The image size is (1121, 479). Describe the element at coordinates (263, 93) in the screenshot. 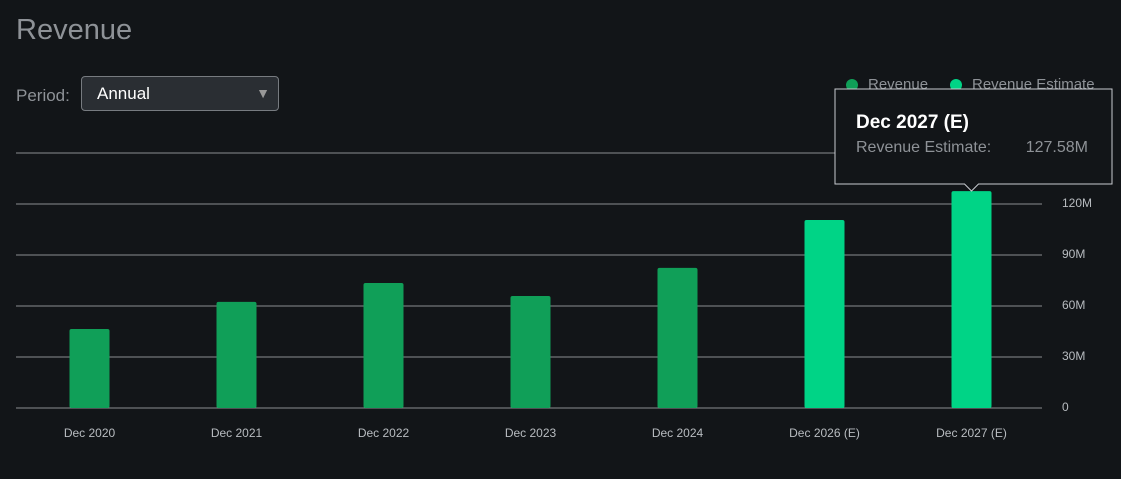

I see `dropdown-arrow: ▼` at that location.